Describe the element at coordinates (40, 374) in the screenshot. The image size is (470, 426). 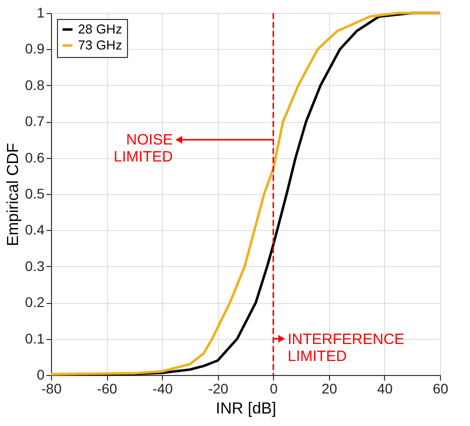
I see `y-tick-label: 0` at that location.